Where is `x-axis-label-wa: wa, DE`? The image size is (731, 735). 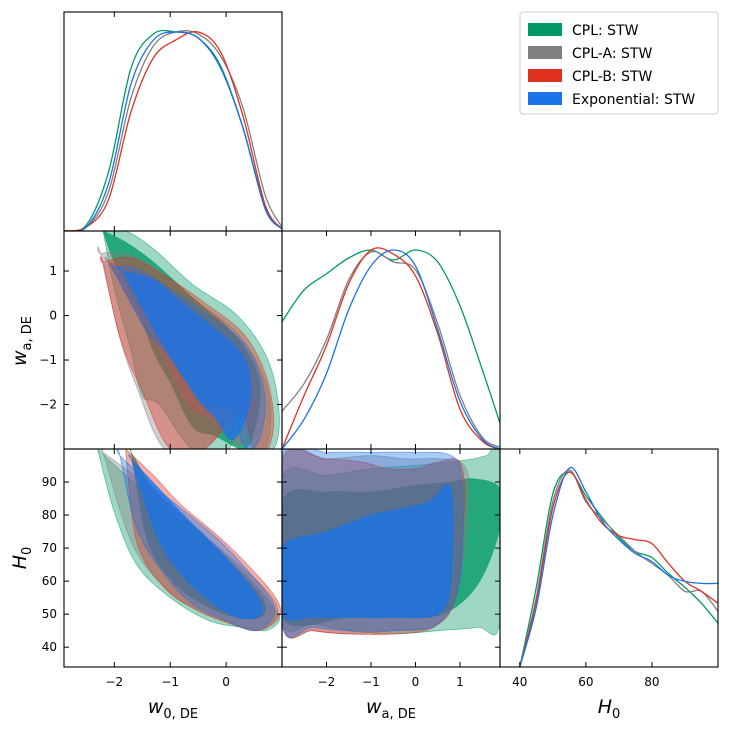
x-axis-label-wa: wa, DE is located at coordinates (391, 709).